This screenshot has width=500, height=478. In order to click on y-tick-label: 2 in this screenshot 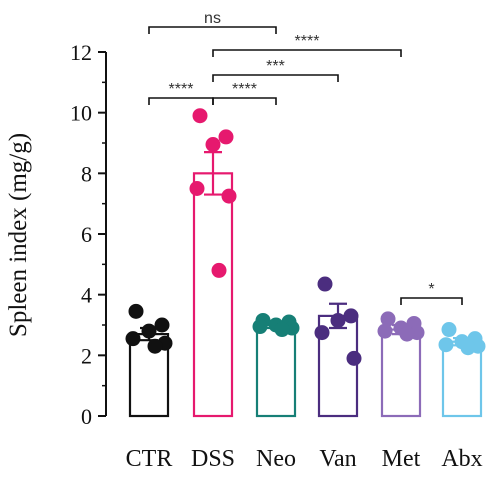, I will do `click(86, 355)`.